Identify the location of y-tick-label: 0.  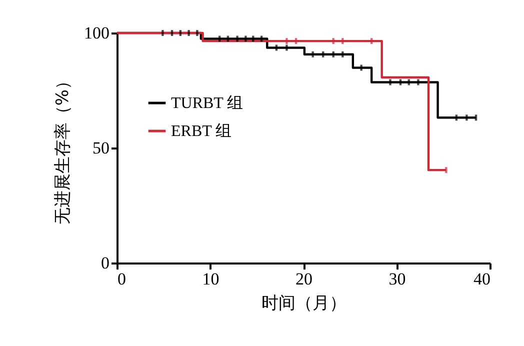
(105, 263).